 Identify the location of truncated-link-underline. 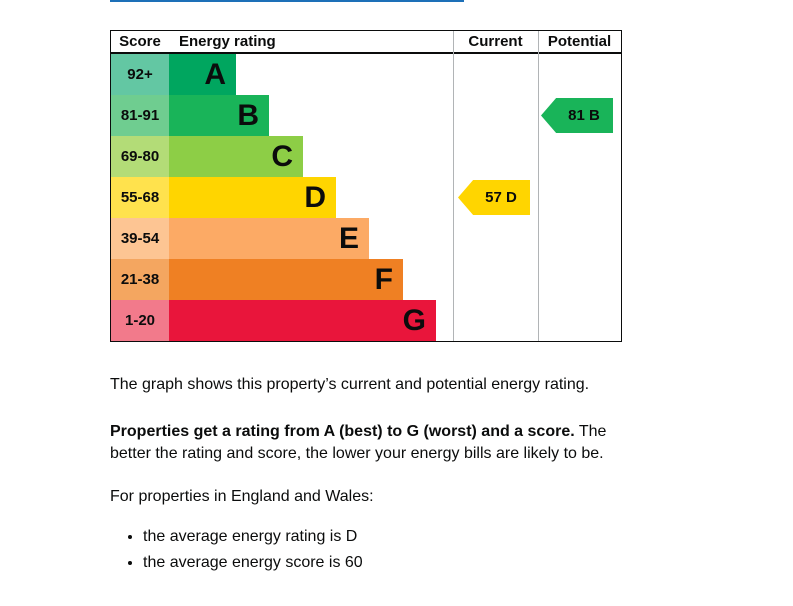
(287, 1).